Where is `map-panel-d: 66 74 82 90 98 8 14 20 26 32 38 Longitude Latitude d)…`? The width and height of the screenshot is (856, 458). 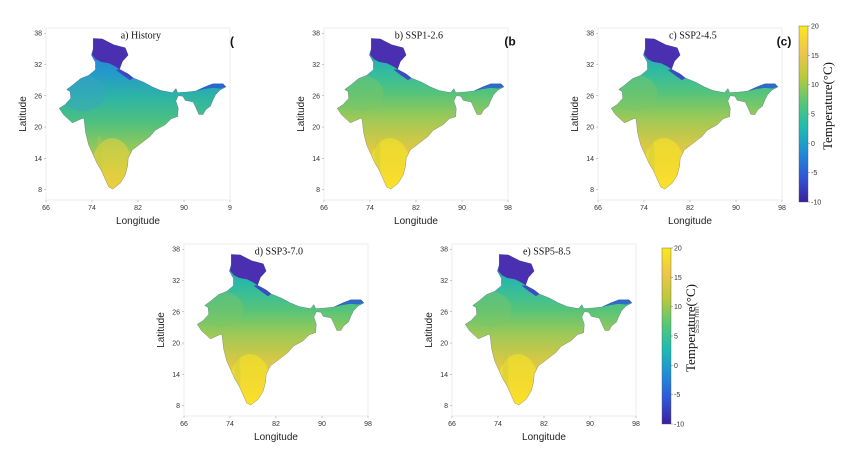 map-panel-d: 66 74 82 90 98 8 14 20 26 32 38 Longitude Latitude d)… is located at coordinates (267, 343).